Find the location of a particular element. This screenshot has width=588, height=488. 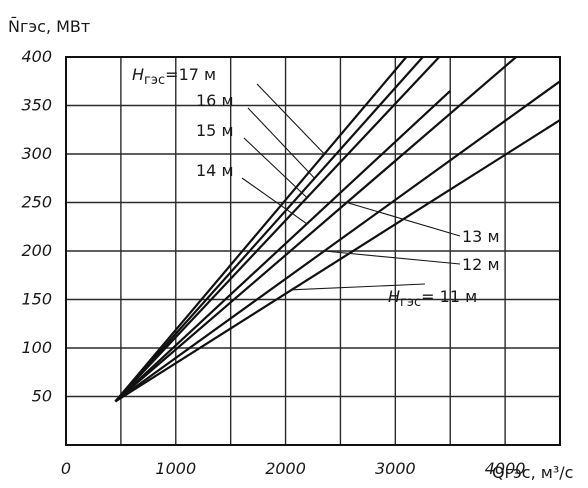

annotation-label-h11: Hгэс= 11 м is located at coordinates (432, 298).